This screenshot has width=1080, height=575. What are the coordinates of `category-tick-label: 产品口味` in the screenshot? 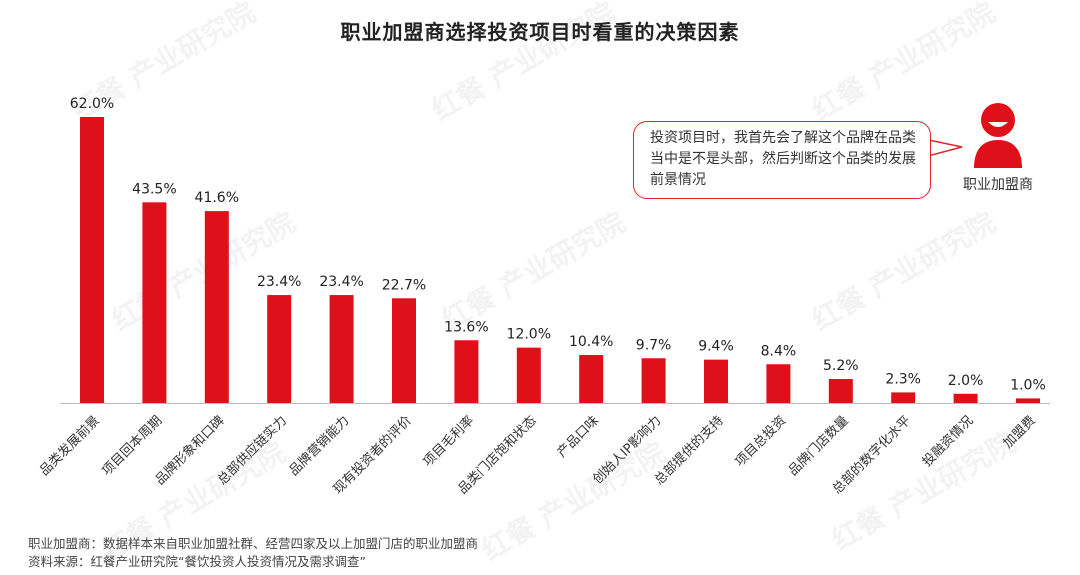 It's located at (578, 436).